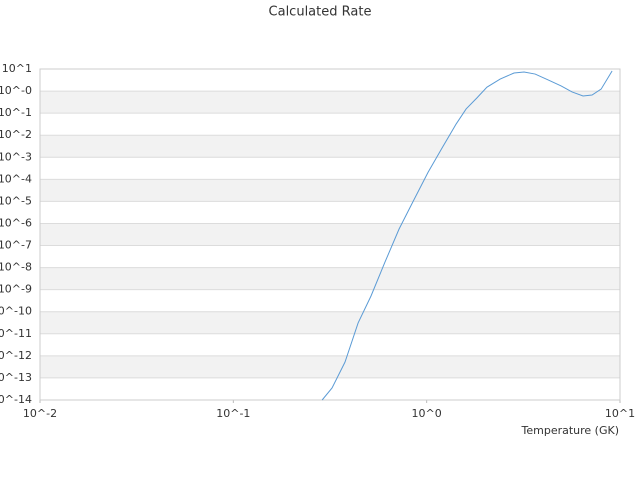  Describe the element at coordinates (16, 289) in the screenshot. I see `y-tick-label: 10^-9` at that location.